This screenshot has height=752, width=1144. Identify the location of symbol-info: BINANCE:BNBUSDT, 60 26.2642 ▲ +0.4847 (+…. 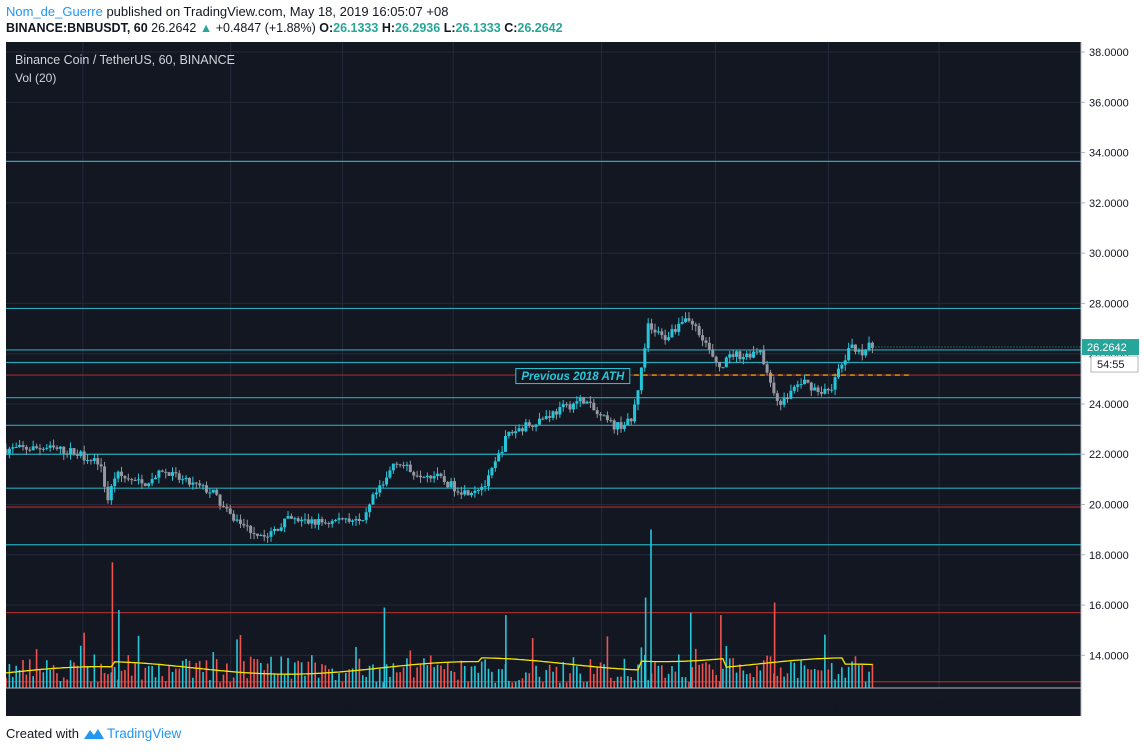
(284, 28).